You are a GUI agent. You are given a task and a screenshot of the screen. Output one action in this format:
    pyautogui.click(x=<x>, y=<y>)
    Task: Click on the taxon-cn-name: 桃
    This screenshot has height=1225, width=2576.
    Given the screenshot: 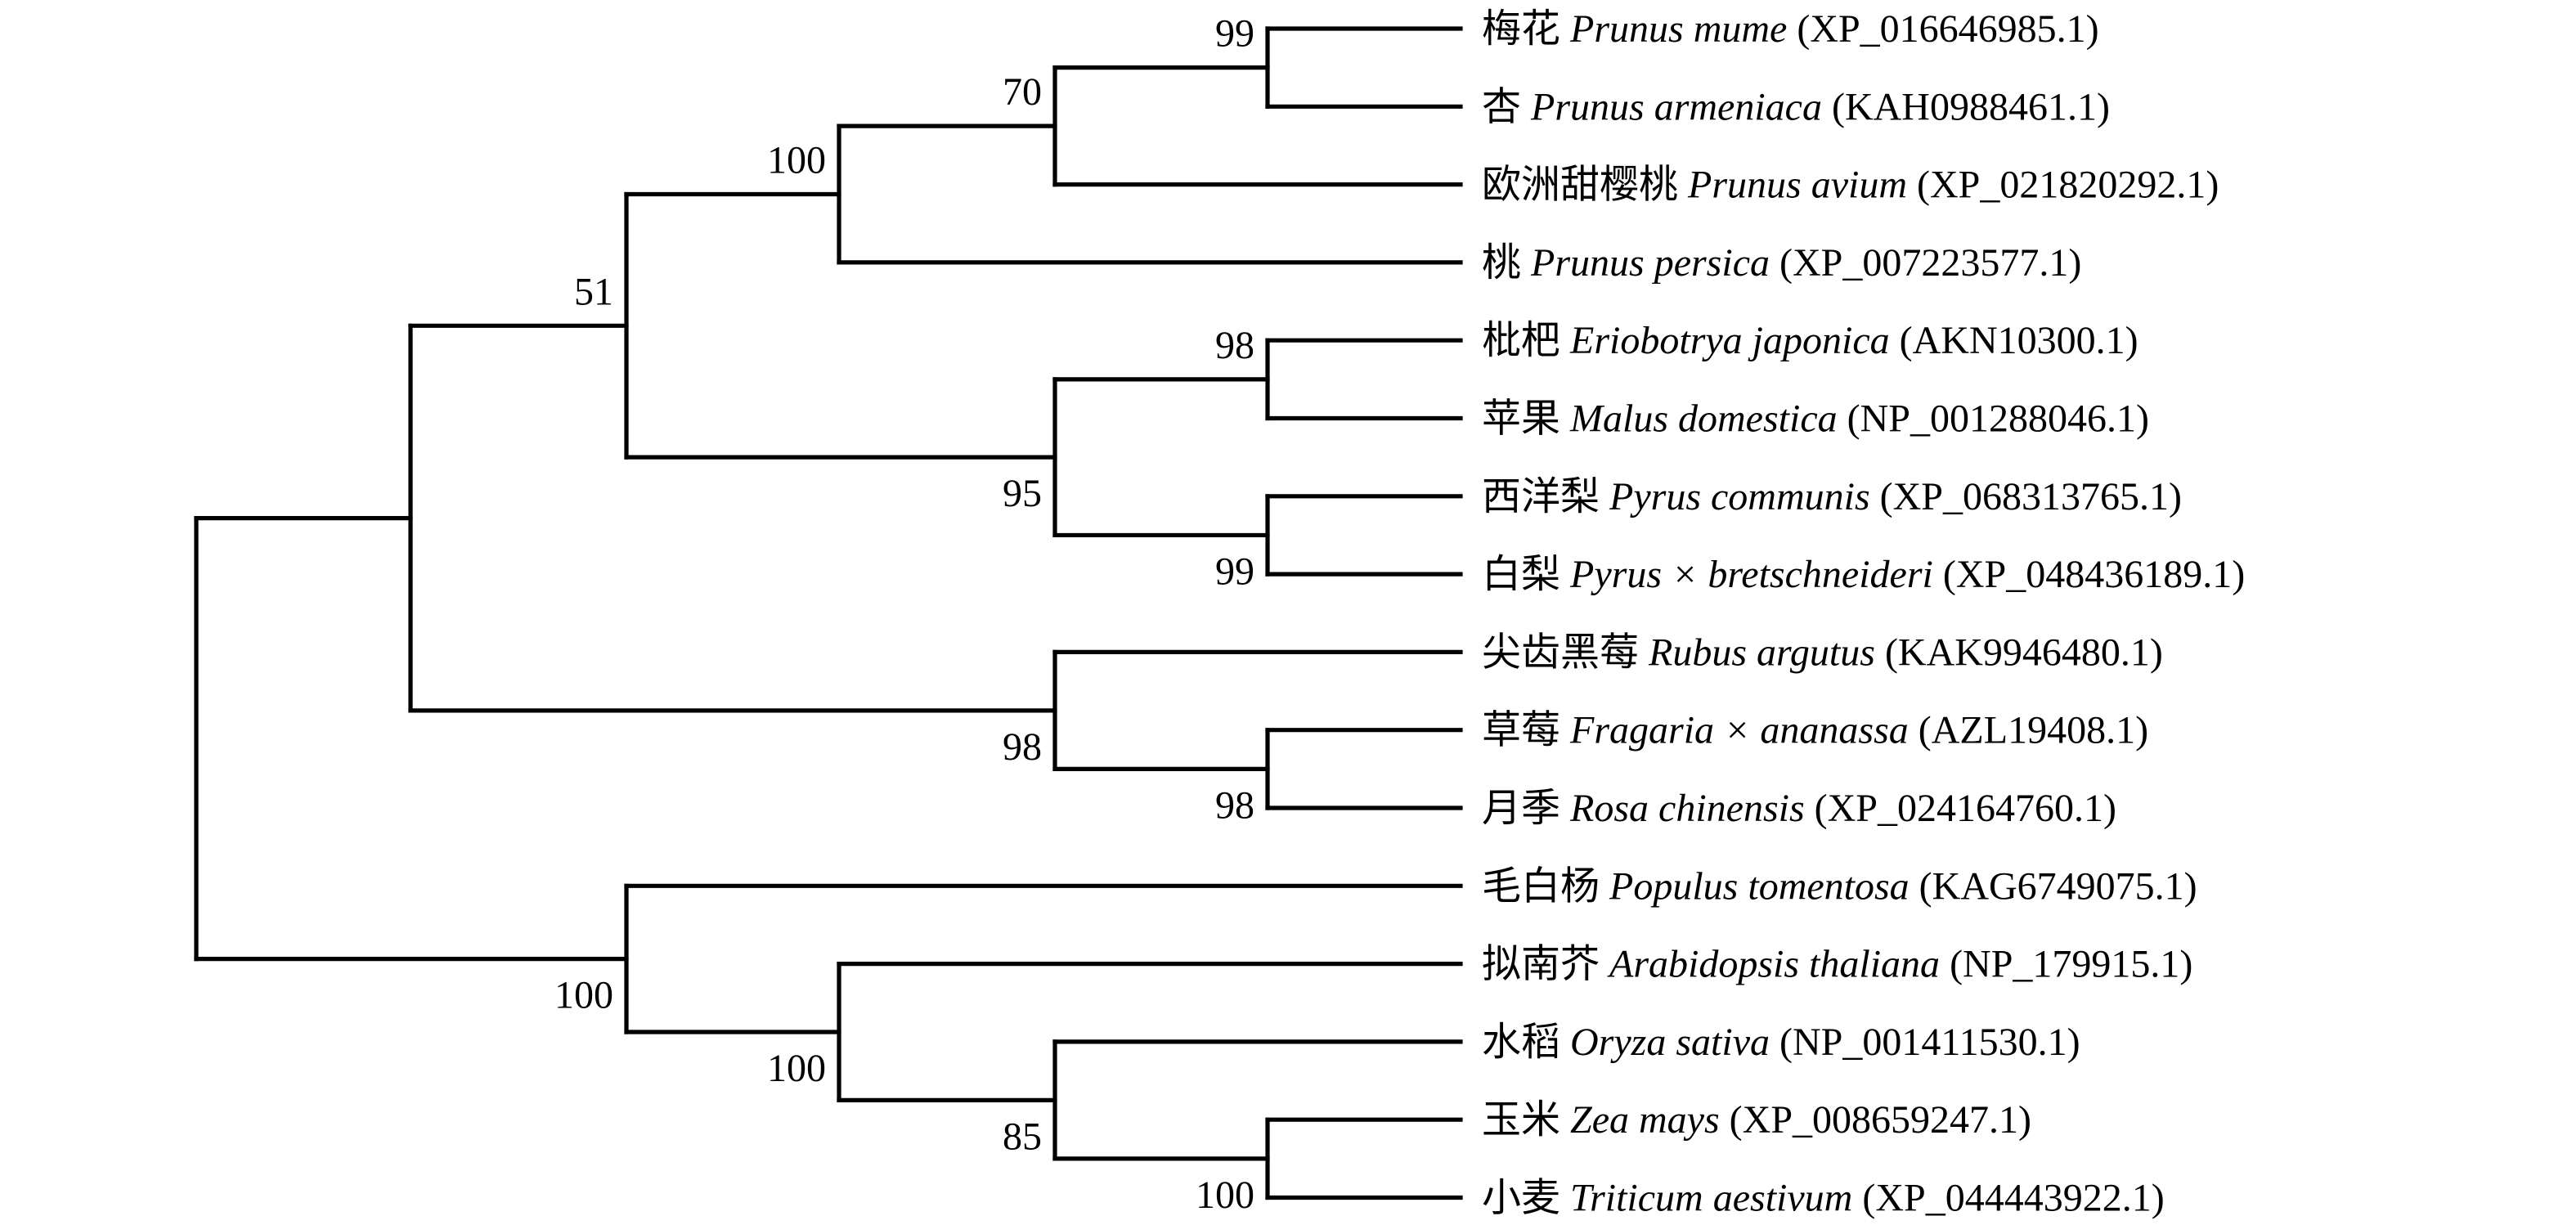 What is the action you would take?
    pyautogui.click(x=1506, y=263)
    